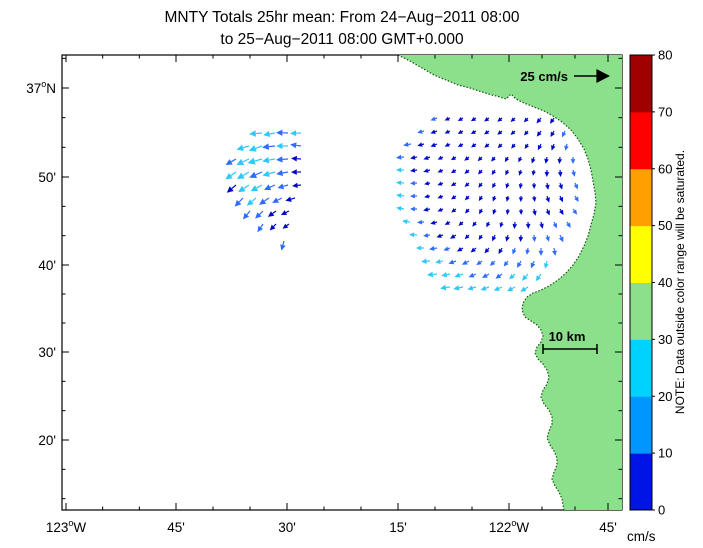 Image resolution: width=703 pixels, height=548 pixels. Describe the element at coordinates (398, 527) in the screenshot. I see `x-tick-label: 15'` at that location.